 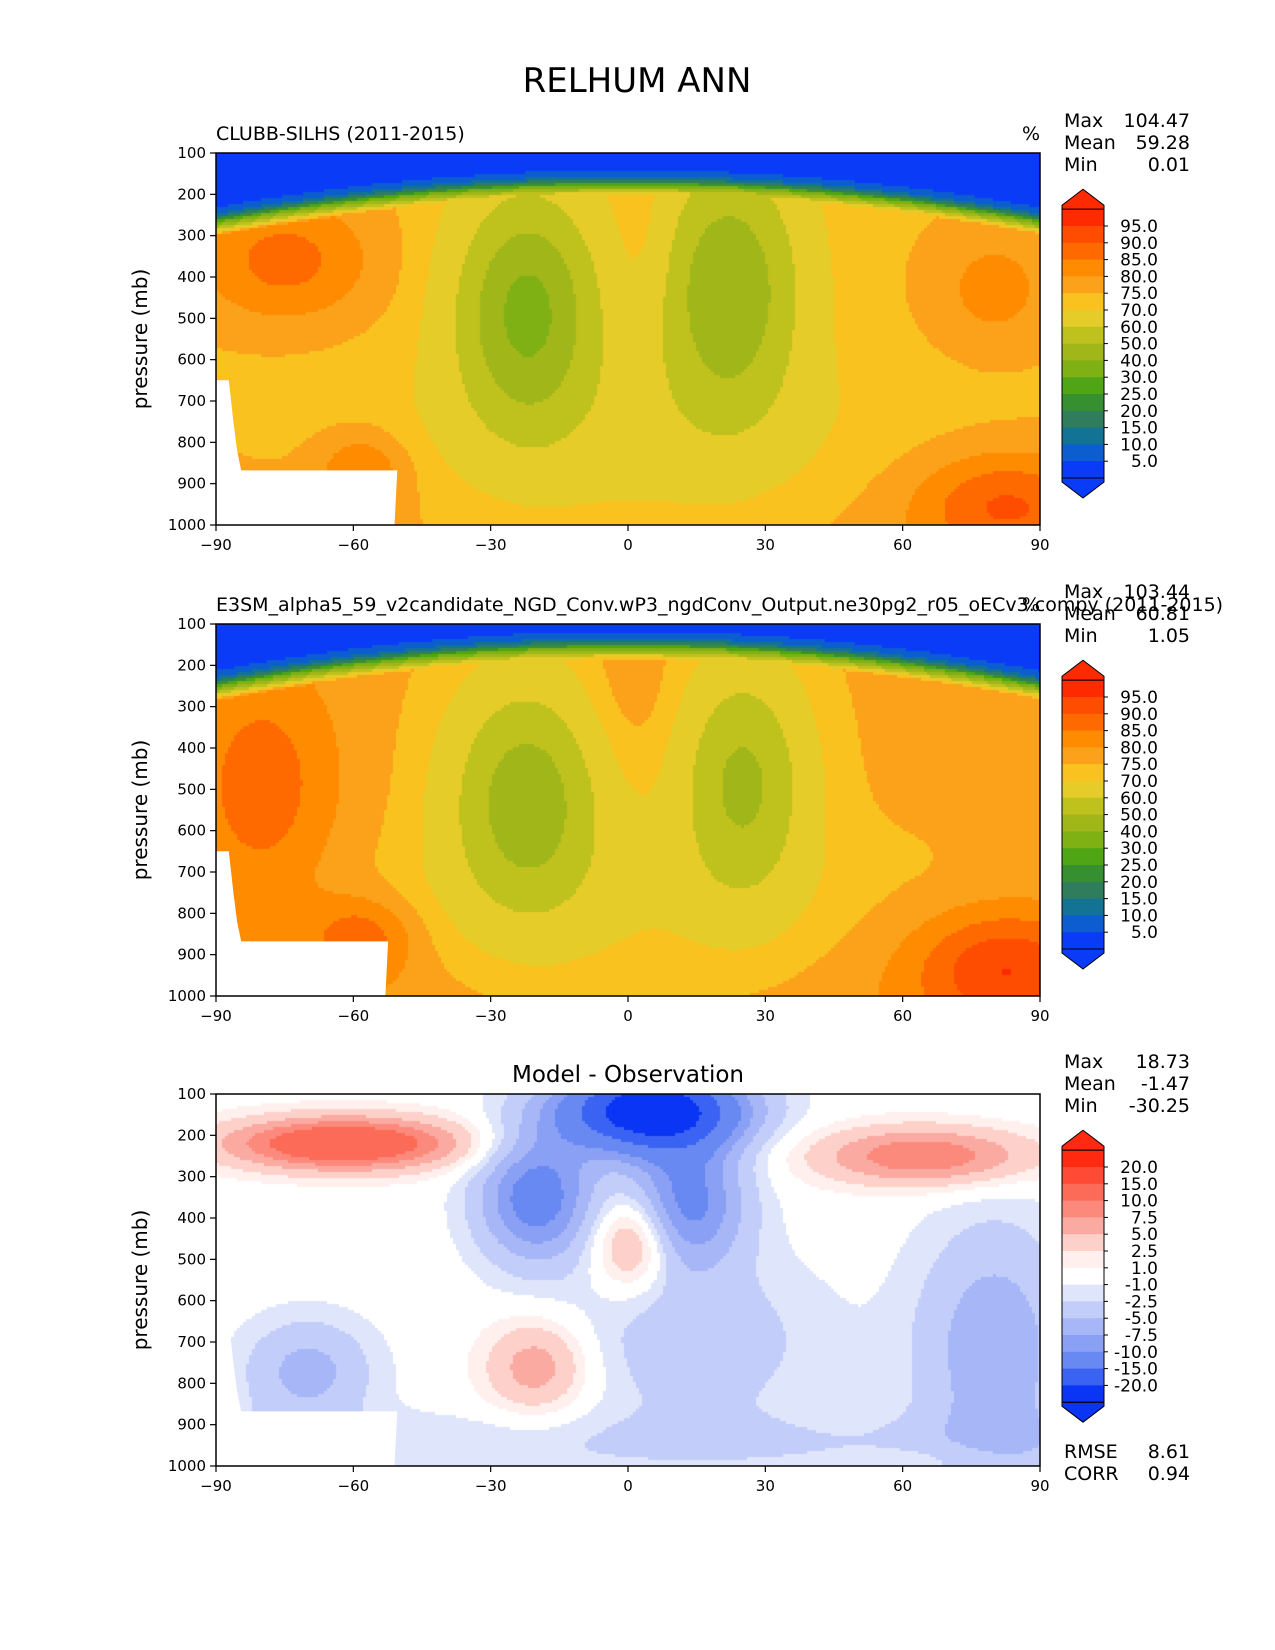 I want to click on x-tick-label: 60, so click(x=902, y=1016).